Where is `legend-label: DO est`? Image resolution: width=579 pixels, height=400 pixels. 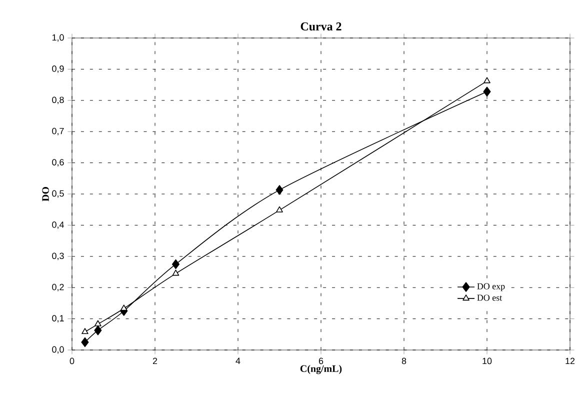 legend-label: DO est is located at coordinates (489, 297).